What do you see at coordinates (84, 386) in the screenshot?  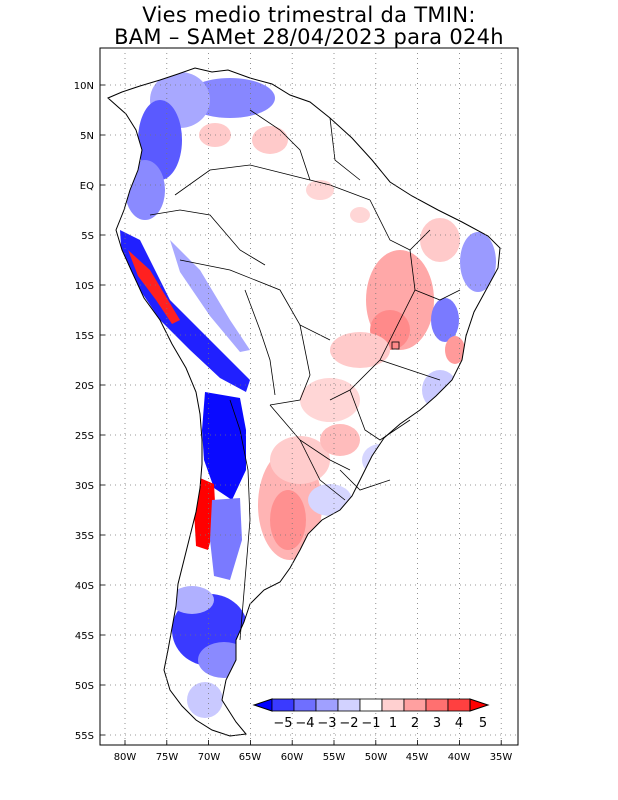 I see `lat-label: 20S` at bounding box center [84, 386].